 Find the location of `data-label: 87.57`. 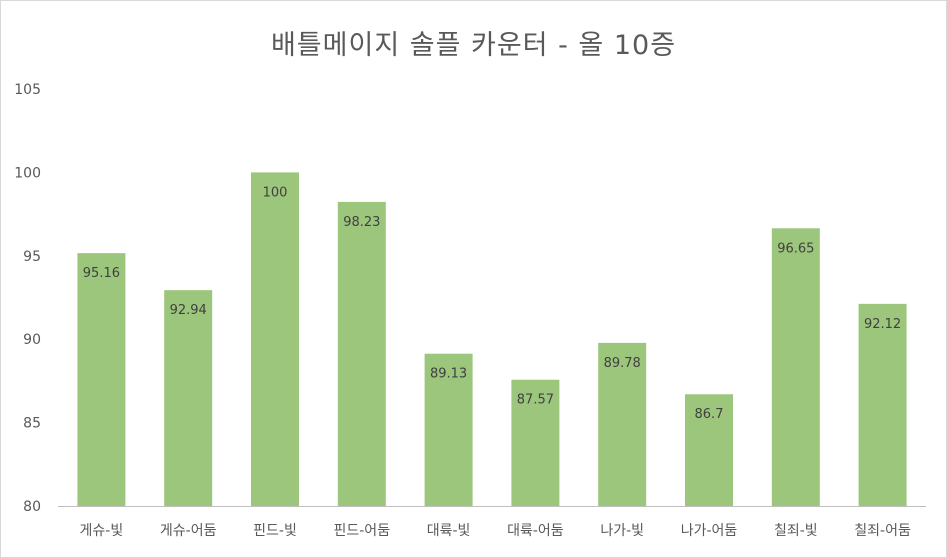

data-label: 87.57 is located at coordinates (535, 400).